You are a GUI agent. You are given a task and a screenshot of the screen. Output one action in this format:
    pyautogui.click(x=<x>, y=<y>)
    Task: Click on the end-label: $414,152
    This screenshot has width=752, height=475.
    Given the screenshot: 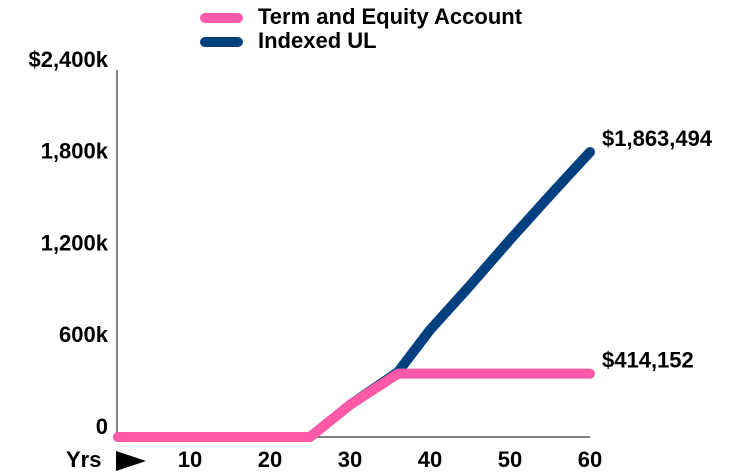 What is the action you would take?
    pyautogui.click(x=648, y=359)
    